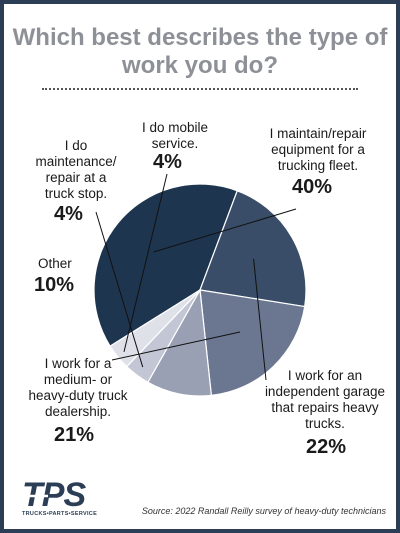 This screenshot has width=400, height=533. What do you see at coordinates (54, 285) in the screenshot?
I see `pct-other: 10%` at bounding box center [54, 285].